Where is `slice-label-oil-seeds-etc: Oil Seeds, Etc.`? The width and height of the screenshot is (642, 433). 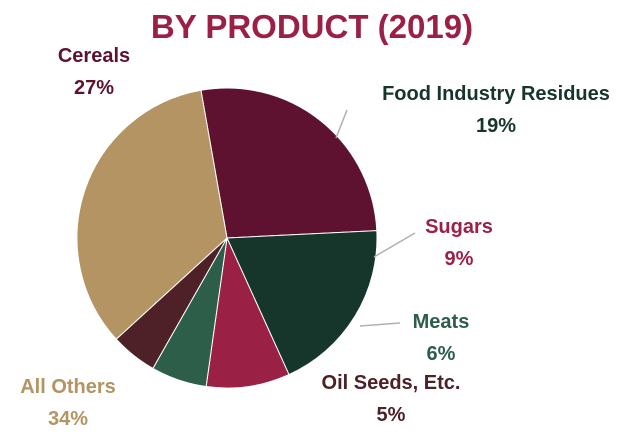
slice-label-oil-seeds-etc: Oil Seeds, Etc. is located at coordinates (391, 383).